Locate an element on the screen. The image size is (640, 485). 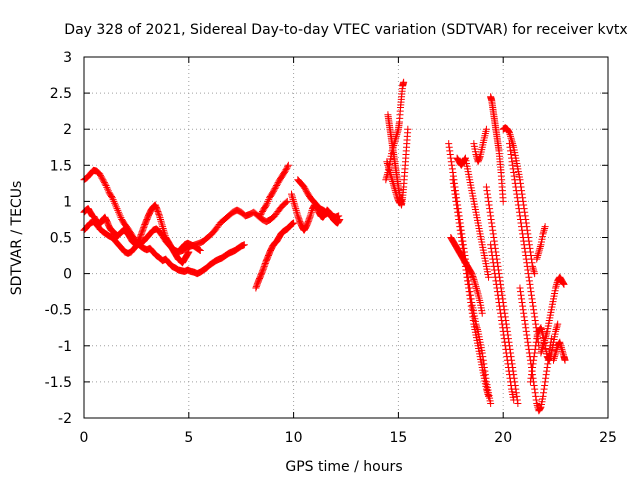
y-tick-label: -2 is located at coordinates (65, 419).